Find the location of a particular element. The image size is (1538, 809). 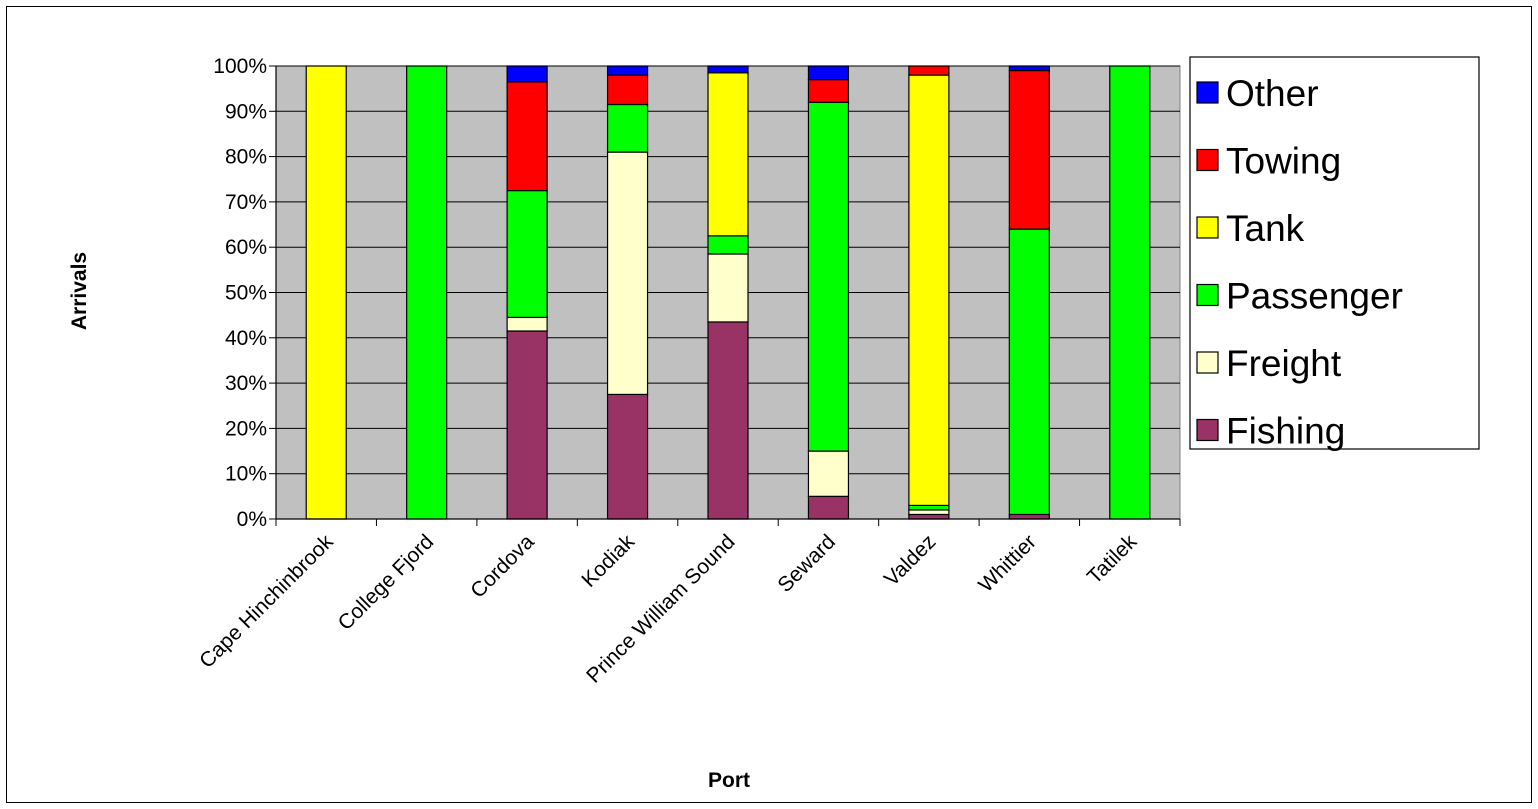

legend-label-tank: Tank is located at coordinates (1265, 228).